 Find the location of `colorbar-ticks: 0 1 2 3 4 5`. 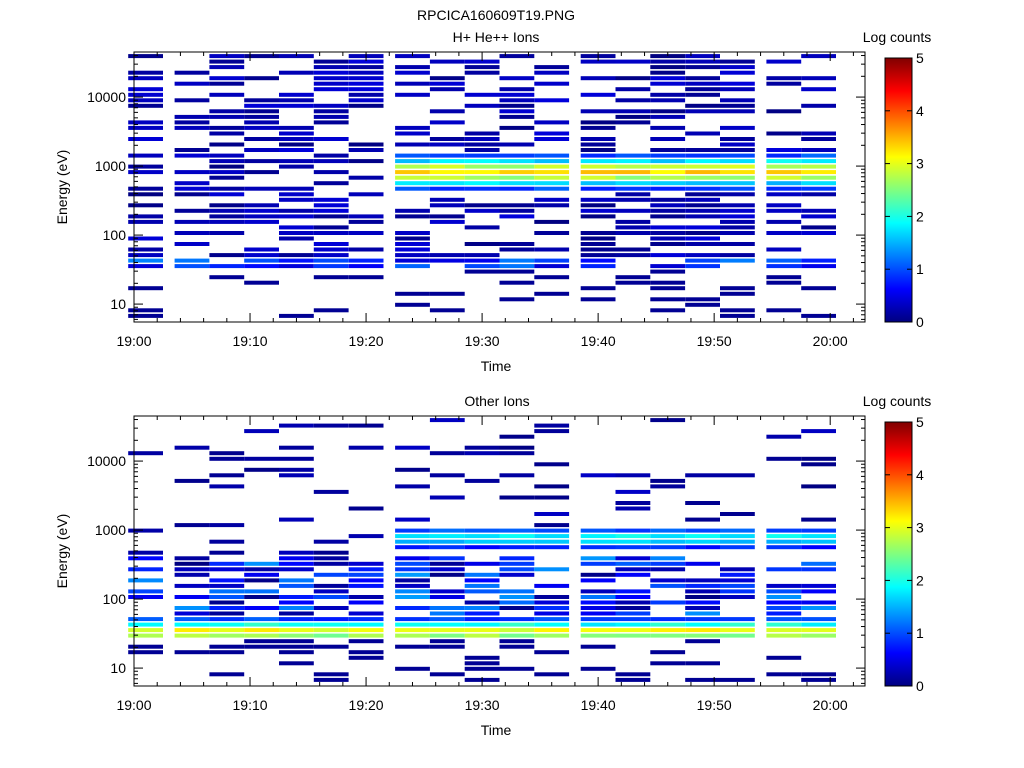

colorbar-ticks: 0 1 2 3 4 5 is located at coordinates (904, 554).